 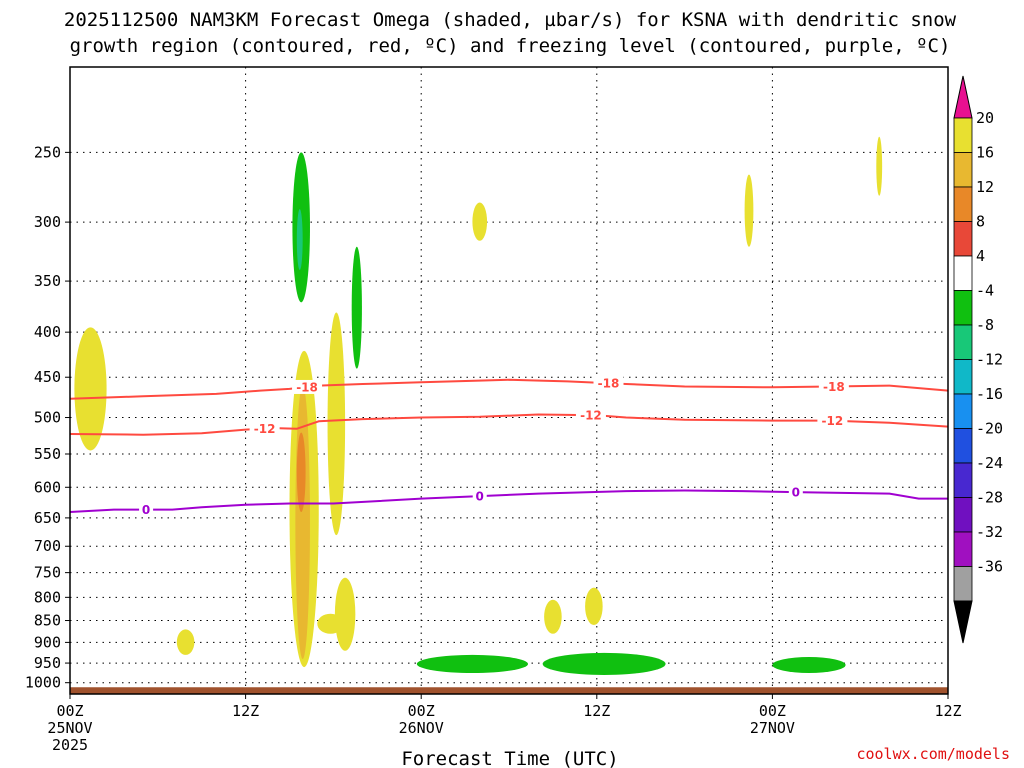 I want to click on omega-cell-hr36-lowgreen, so click(x=604, y=663).